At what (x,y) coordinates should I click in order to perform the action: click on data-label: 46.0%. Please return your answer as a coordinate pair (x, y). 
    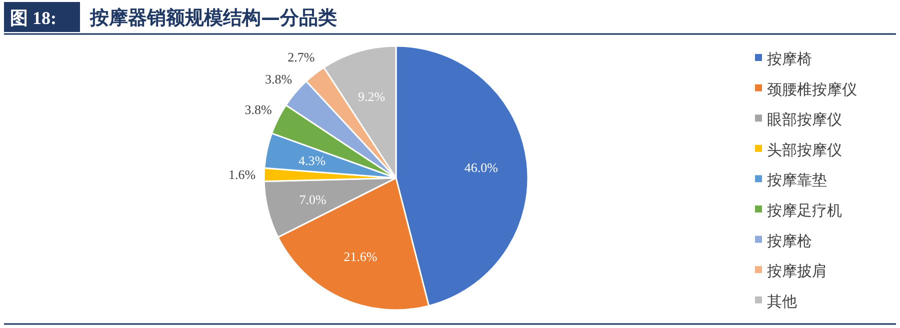
    Looking at the image, I should click on (481, 168).